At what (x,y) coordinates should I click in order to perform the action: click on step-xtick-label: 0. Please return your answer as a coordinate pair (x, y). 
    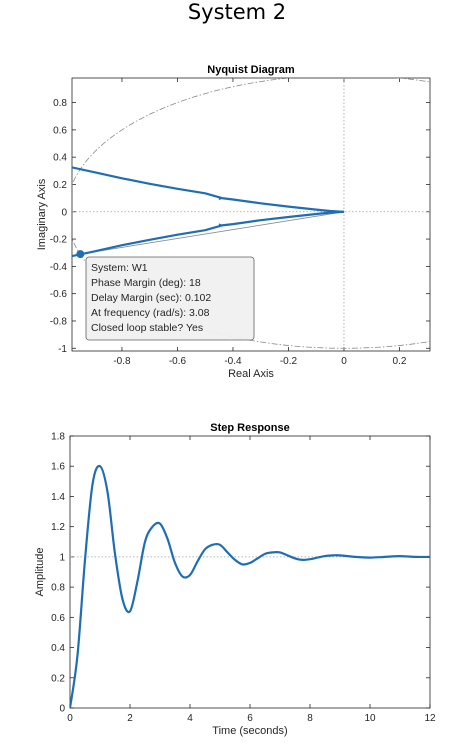
    Looking at the image, I should click on (70, 718).